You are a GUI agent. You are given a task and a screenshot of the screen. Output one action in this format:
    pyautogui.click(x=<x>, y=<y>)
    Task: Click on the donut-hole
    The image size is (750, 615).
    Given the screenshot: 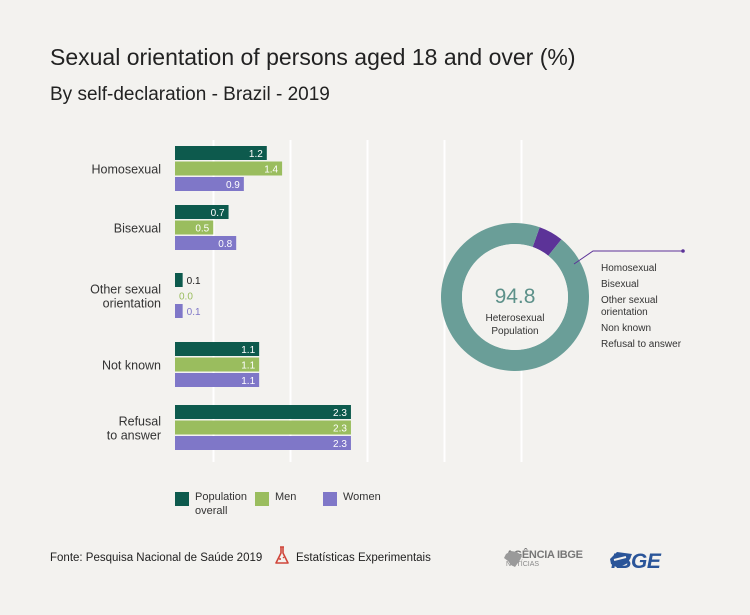 What is the action you would take?
    pyautogui.click(x=515, y=297)
    